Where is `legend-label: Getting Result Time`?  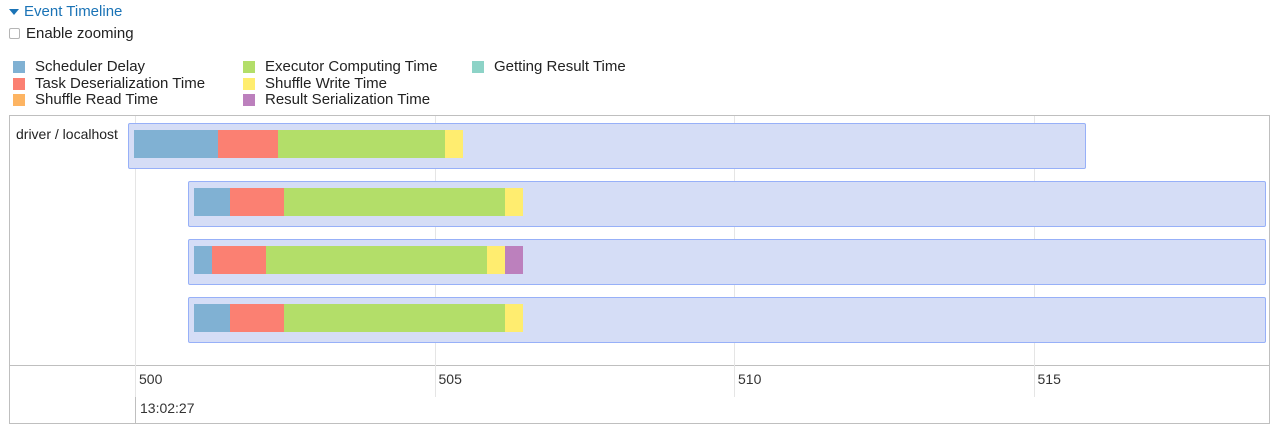
legend-label: Getting Result Time is located at coordinates (560, 66).